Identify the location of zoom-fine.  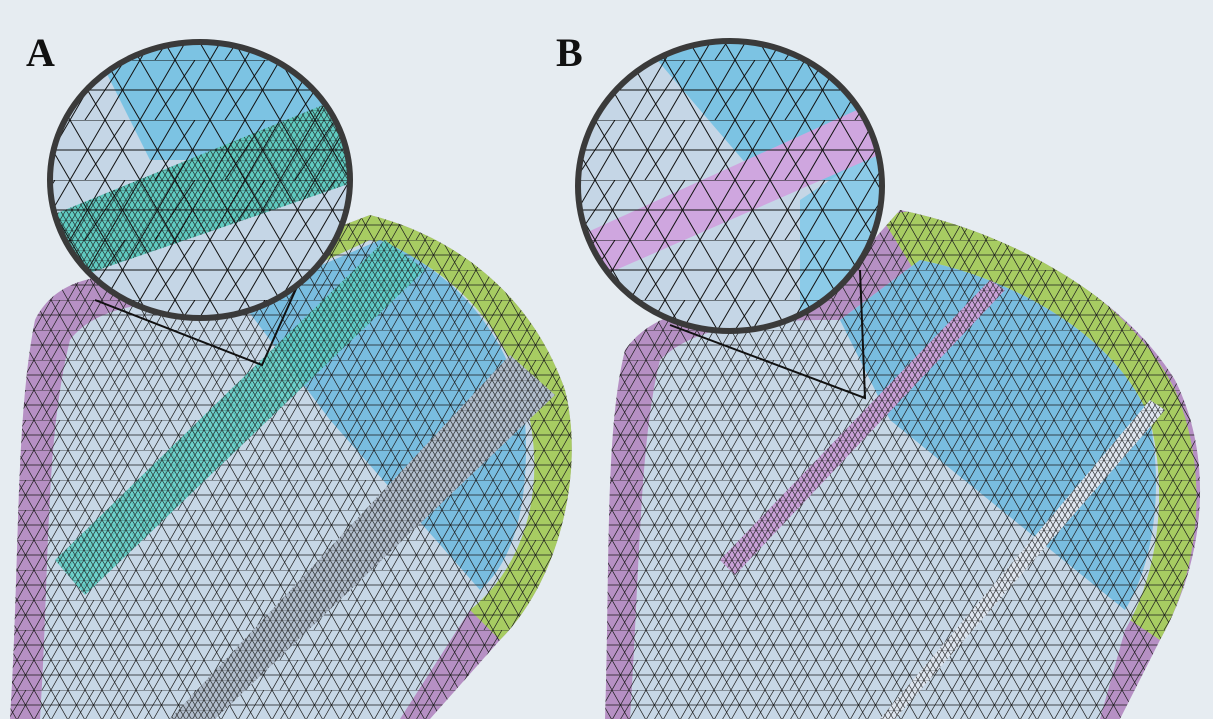
(200, 190).